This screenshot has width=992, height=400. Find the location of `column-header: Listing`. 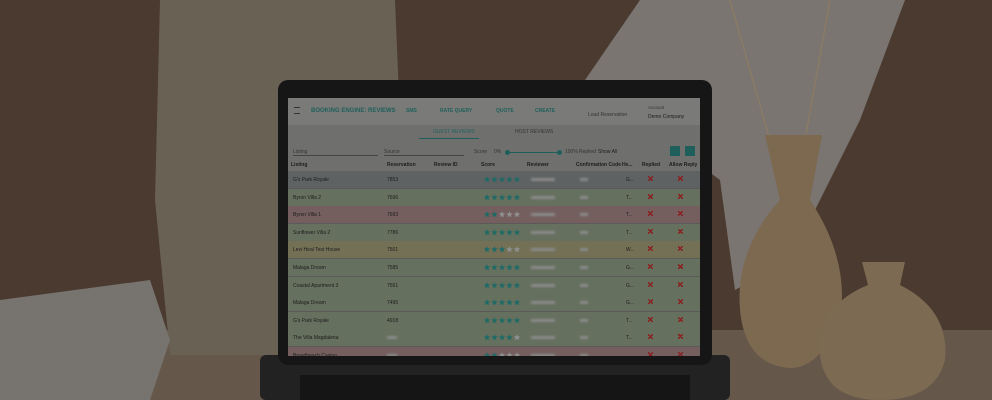

column-header: Listing is located at coordinates (299, 165).